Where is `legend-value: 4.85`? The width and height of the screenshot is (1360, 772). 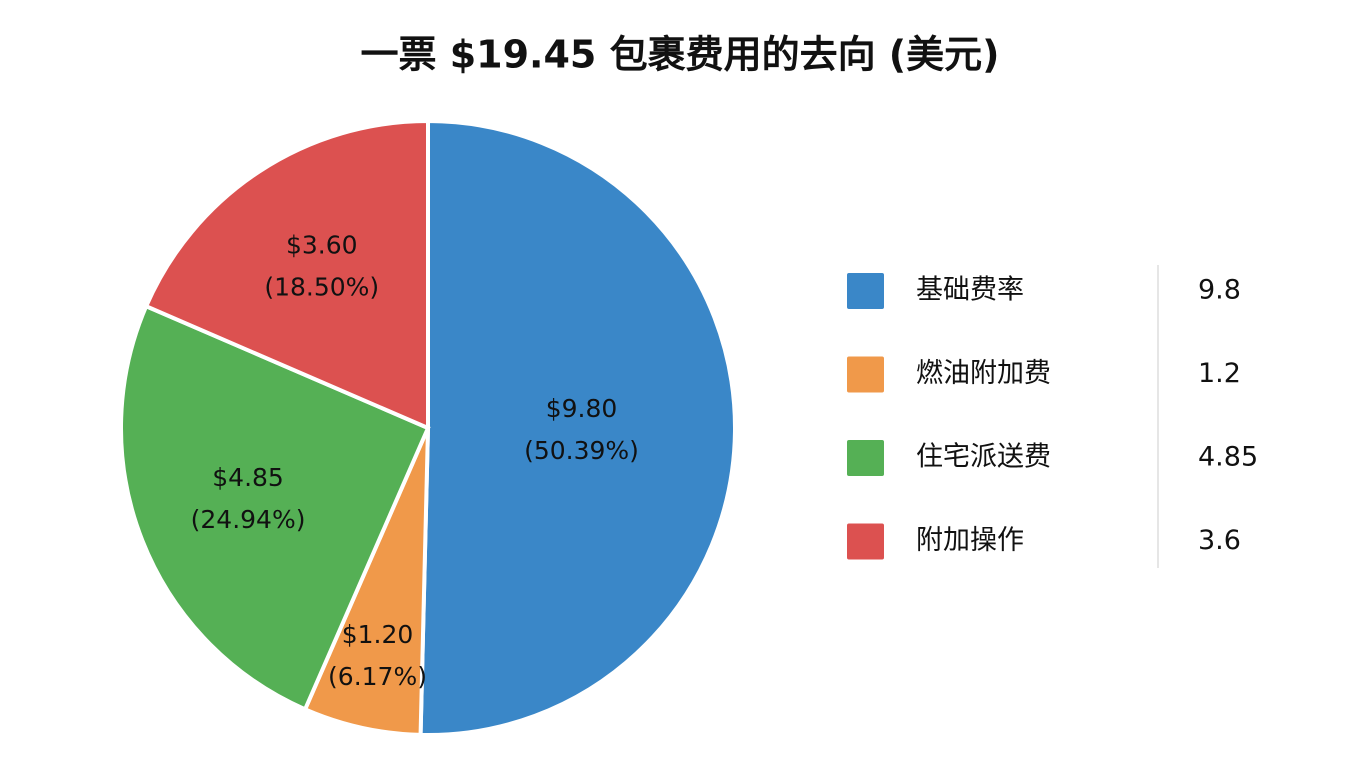 legend-value: 4.85 is located at coordinates (1228, 457).